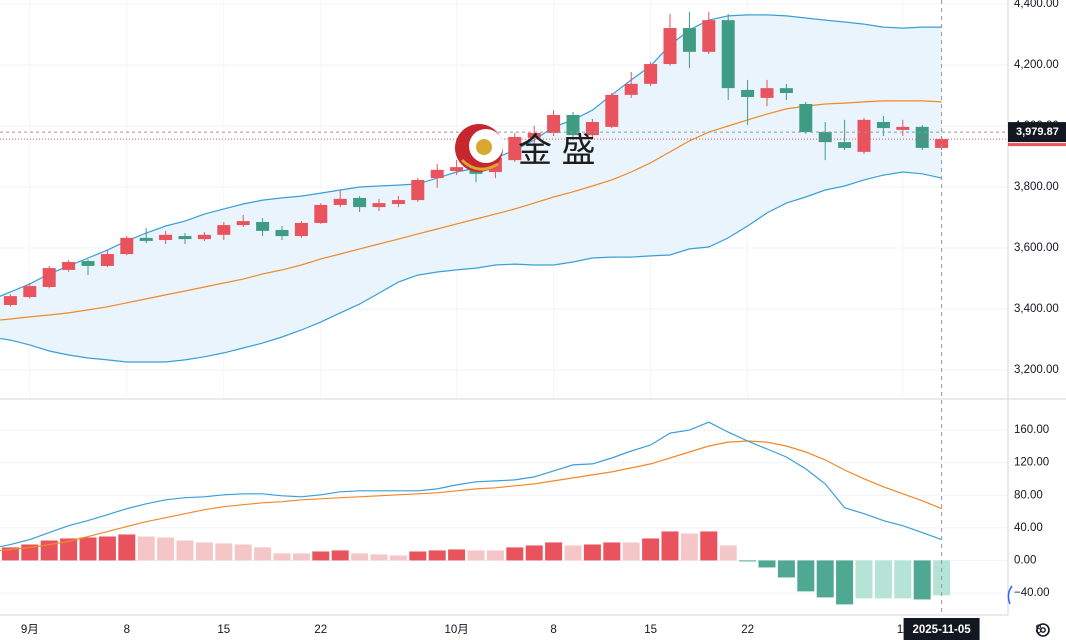  What do you see at coordinates (1043, 630) in the screenshot?
I see `settings-icon` at bounding box center [1043, 630].